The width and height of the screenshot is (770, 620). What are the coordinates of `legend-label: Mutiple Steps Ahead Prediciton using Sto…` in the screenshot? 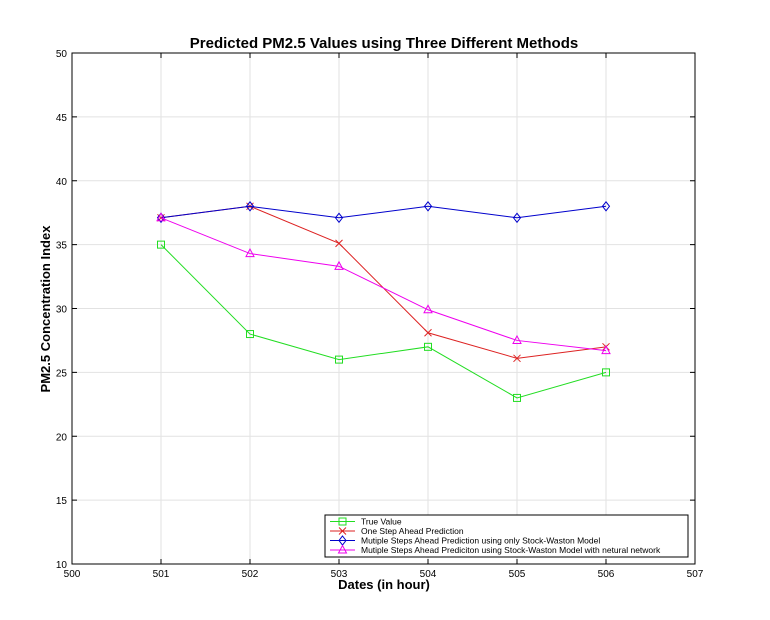 It's located at (511, 550).